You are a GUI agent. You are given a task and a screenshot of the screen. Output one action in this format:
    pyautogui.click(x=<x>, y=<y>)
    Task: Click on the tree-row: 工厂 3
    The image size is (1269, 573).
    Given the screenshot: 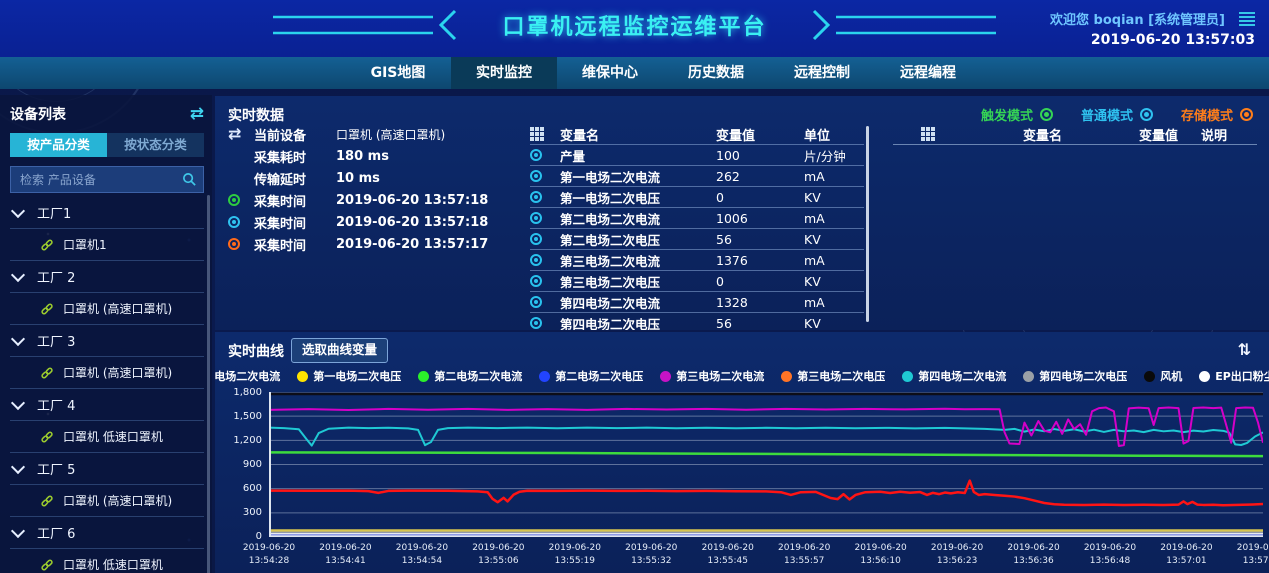 What is the action you would take?
    pyautogui.click(x=107, y=341)
    